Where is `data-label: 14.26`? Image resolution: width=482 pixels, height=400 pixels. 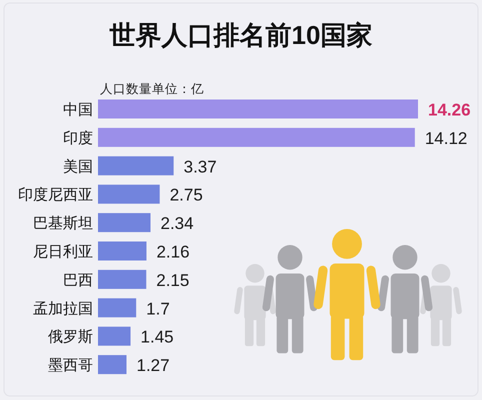
data-label: 14.26 is located at coordinates (449, 110).